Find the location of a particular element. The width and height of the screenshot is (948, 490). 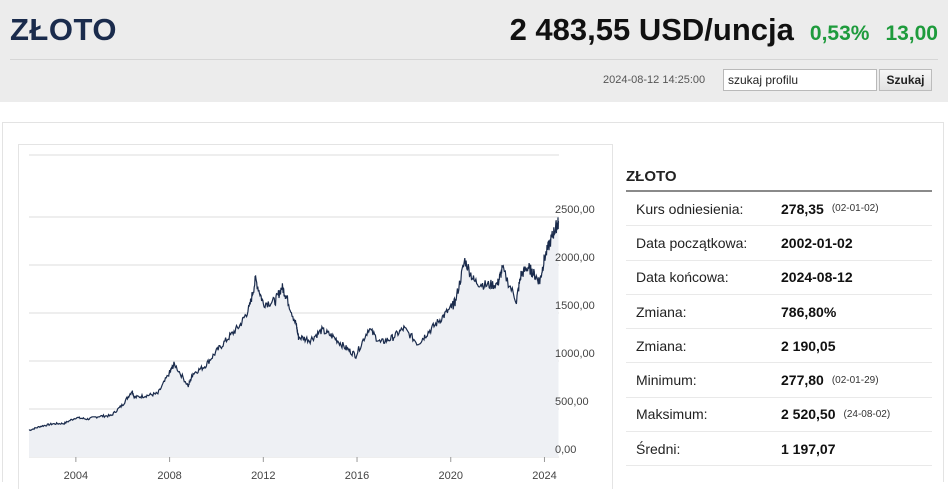

x-axis-labels: 2004 2008 2012 2016 2020 2024 is located at coordinates (310, 469).